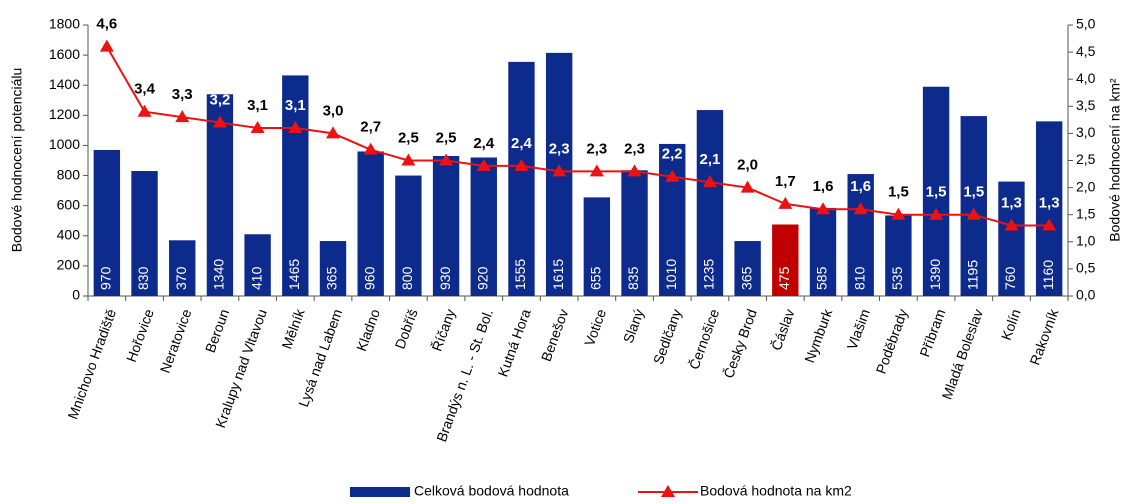 The image size is (1128, 504). I want to click on bar-value-label: 970, so click(106, 278).